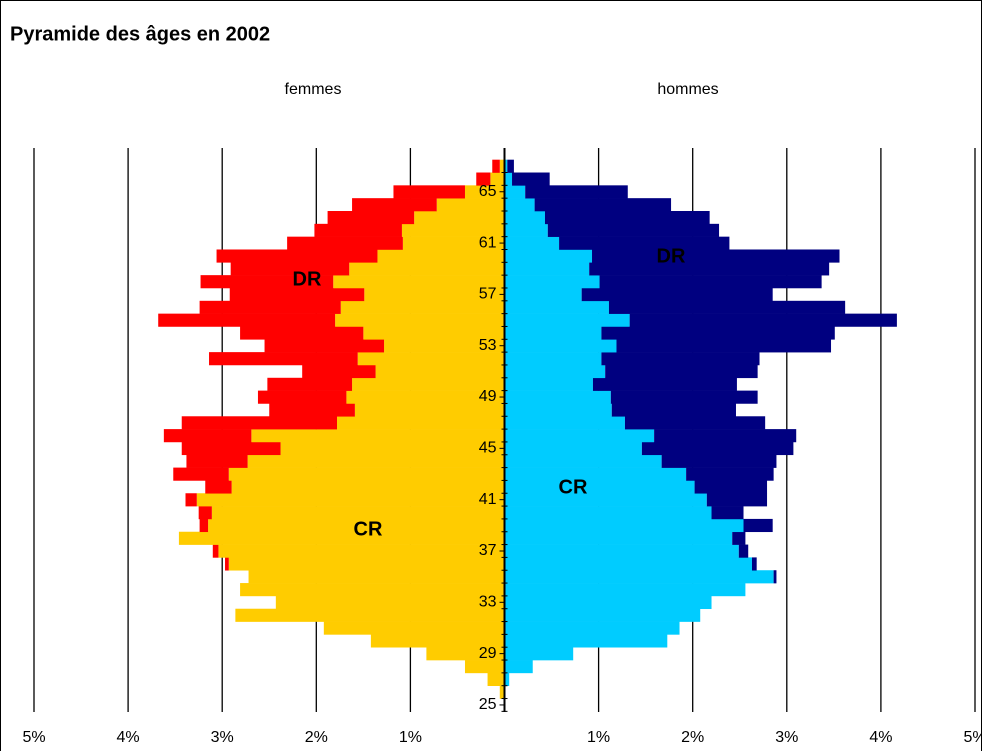  What do you see at coordinates (488, 704) in the screenshot?
I see `y-tick-label: 25` at bounding box center [488, 704].